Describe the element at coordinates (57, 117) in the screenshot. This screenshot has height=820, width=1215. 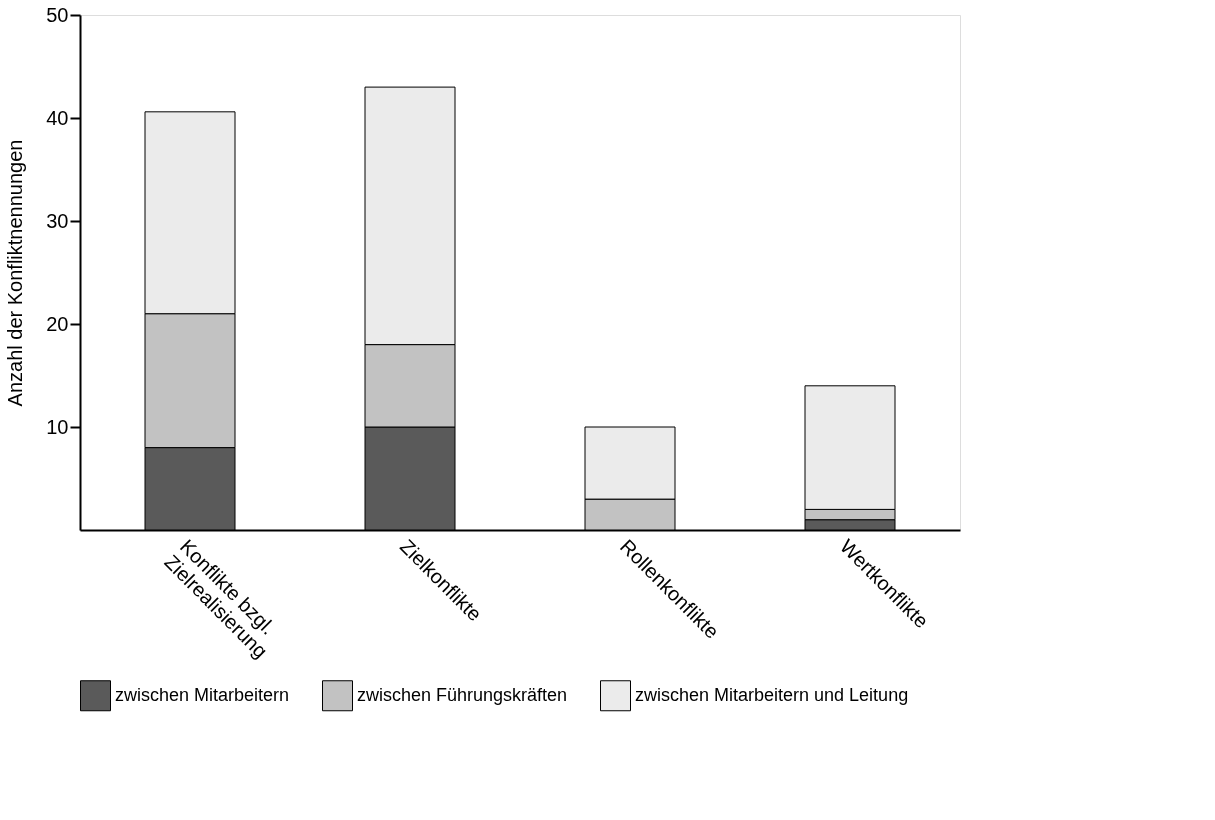
I see `y-tick-label: 40` at that location.